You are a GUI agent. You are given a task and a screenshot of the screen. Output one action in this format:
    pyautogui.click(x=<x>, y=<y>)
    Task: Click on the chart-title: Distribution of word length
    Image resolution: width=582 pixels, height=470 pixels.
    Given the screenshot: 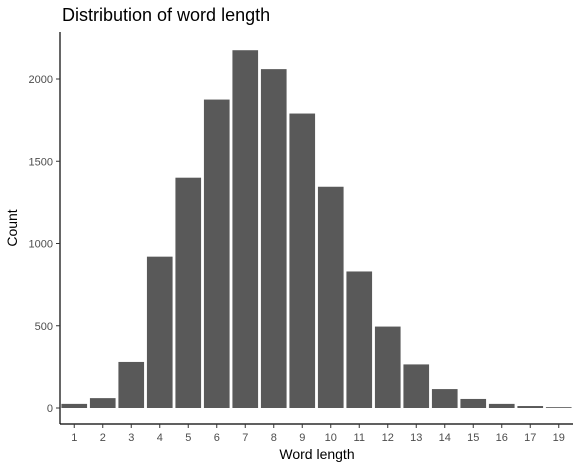 What is the action you would take?
    pyautogui.click(x=166, y=15)
    